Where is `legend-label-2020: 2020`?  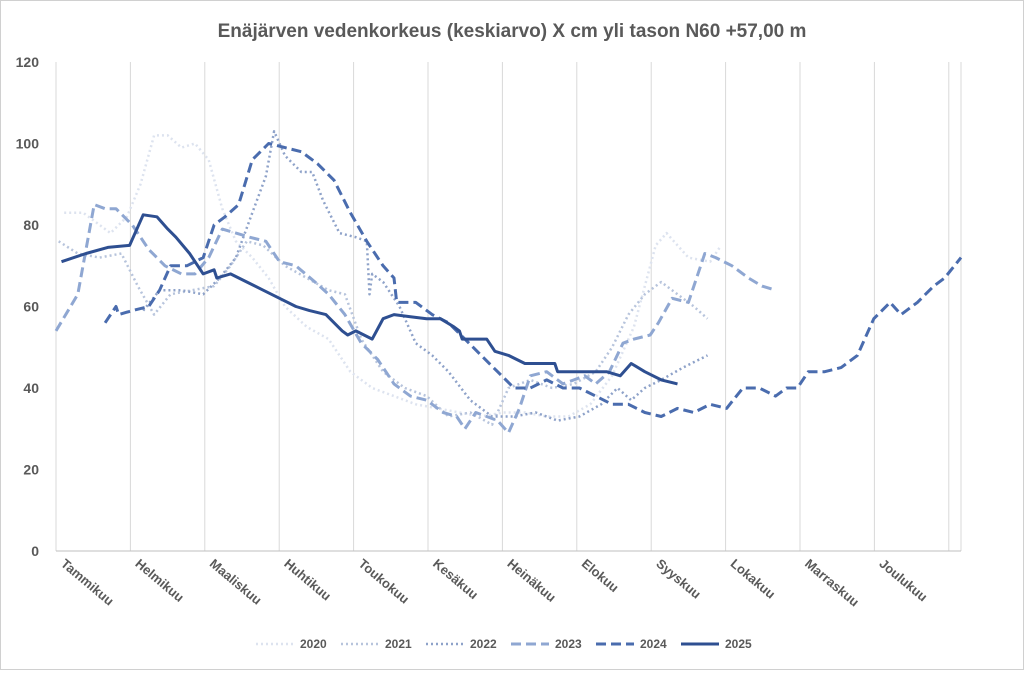
legend-label-2020: 2020 is located at coordinates (313, 644).